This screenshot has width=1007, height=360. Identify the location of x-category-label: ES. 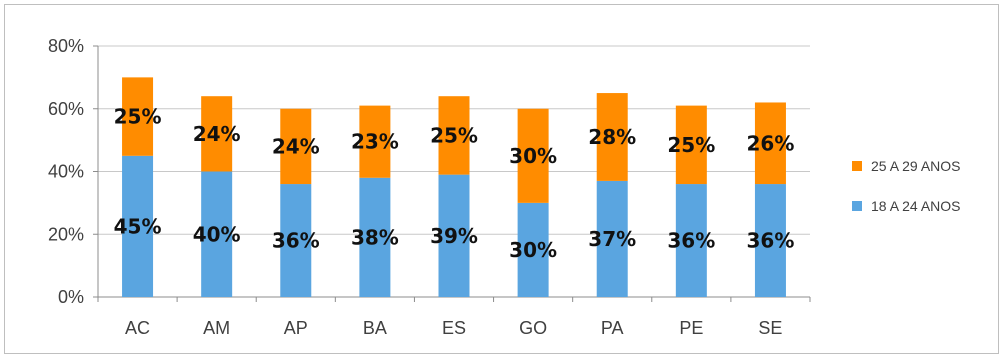
(454, 328).